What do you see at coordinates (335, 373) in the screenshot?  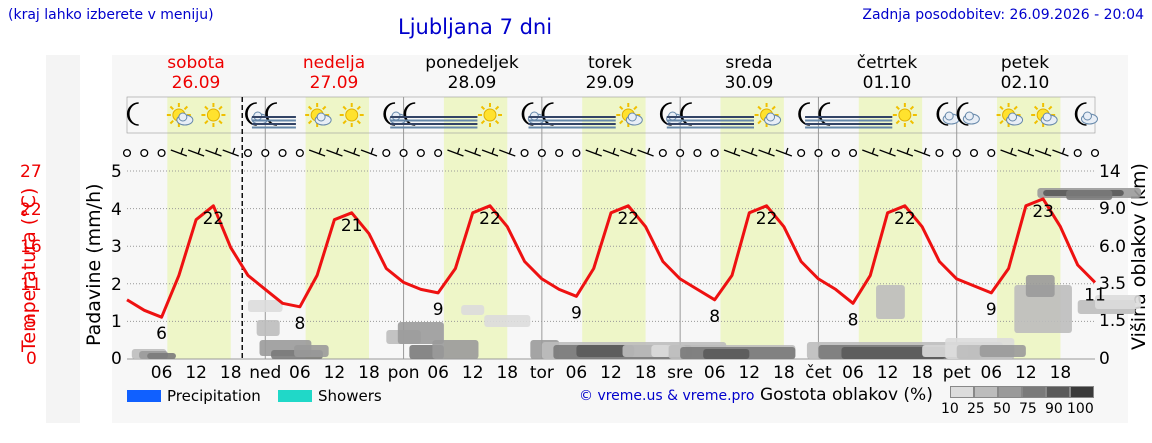 I see `x-tick-label: 12` at bounding box center [335, 373].